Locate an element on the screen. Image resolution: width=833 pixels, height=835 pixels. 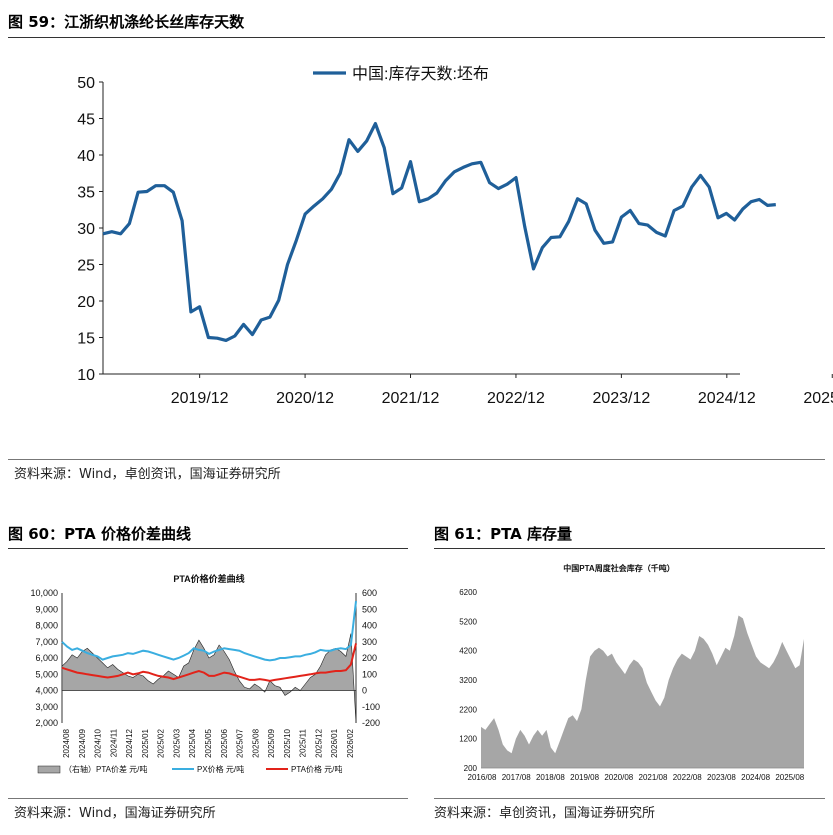
figure-59-bottom-rule is located at coordinates (416, 459).